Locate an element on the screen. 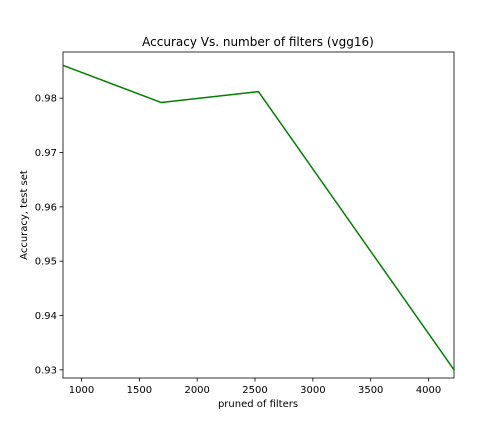 The image size is (504, 432). x-tick-label: 1500 is located at coordinates (139, 390).